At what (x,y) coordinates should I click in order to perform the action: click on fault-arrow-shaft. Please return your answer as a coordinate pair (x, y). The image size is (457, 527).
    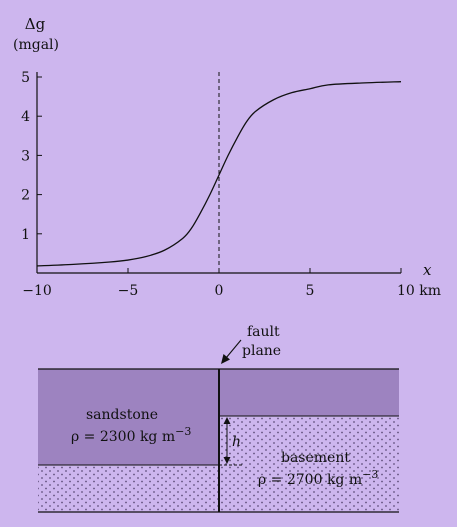
    Looking at the image, I should click on (233, 349).